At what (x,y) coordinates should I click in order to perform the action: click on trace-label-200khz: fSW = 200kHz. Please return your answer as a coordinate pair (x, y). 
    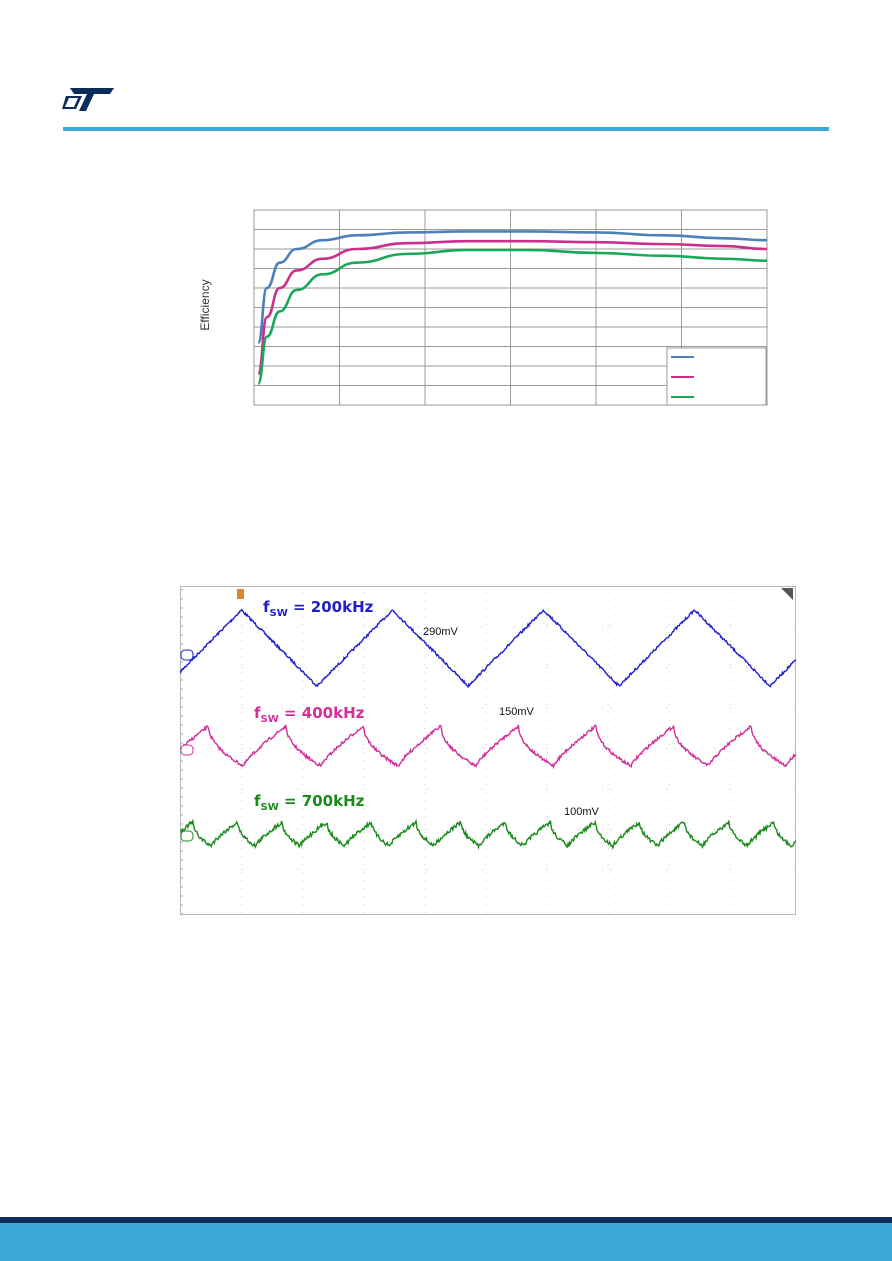
    Looking at the image, I should click on (318, 608).